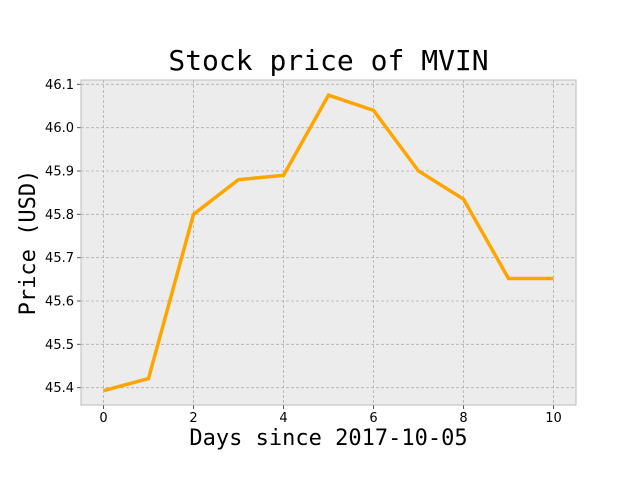 This screenshot has width=640, height=480. Describe the element at coordinates (28, 243) in the screenshot. I see `y-axis-label: Price (USD)` at that location.